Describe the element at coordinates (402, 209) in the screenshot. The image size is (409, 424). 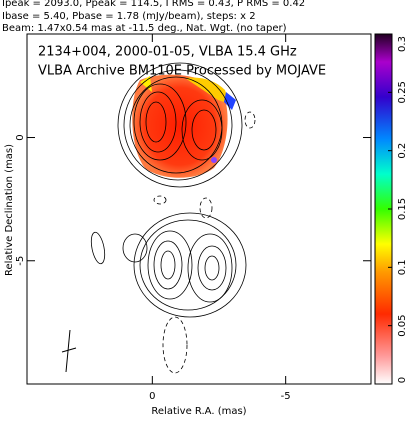
I see `colorbar-tick-label: 0.15` at that location.